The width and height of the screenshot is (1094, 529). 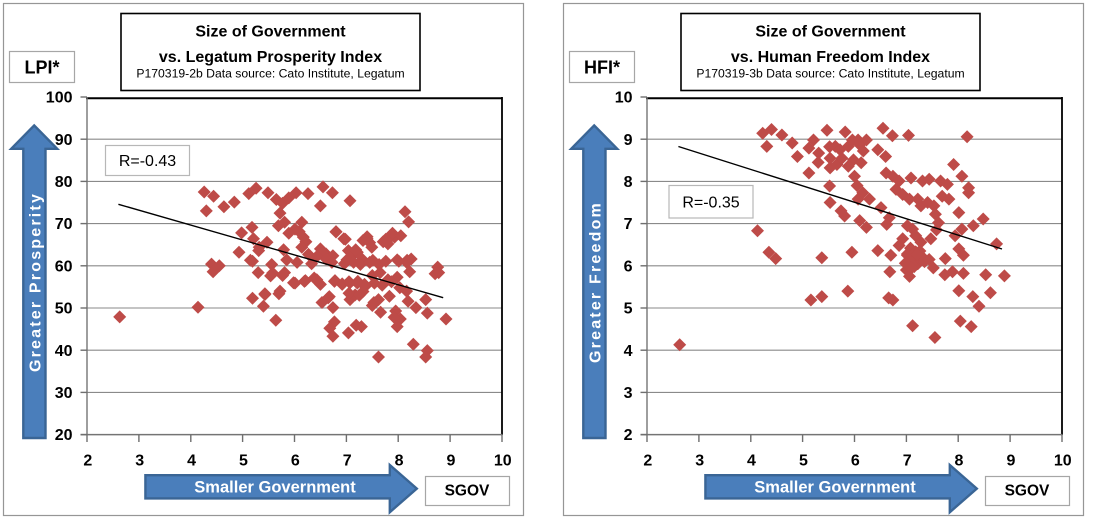 What do you see at coordinates (64, 140) in the screenshot?
I see `svg-text: 90` at bounding box center [64, 140].